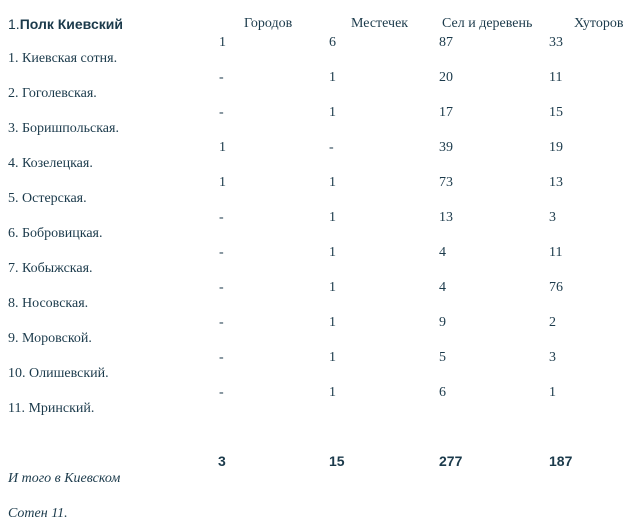  What do you see at coordinates (442, 357) in the screenshot?
I see `villages-cell: 5` at bounding box center [442, 357].